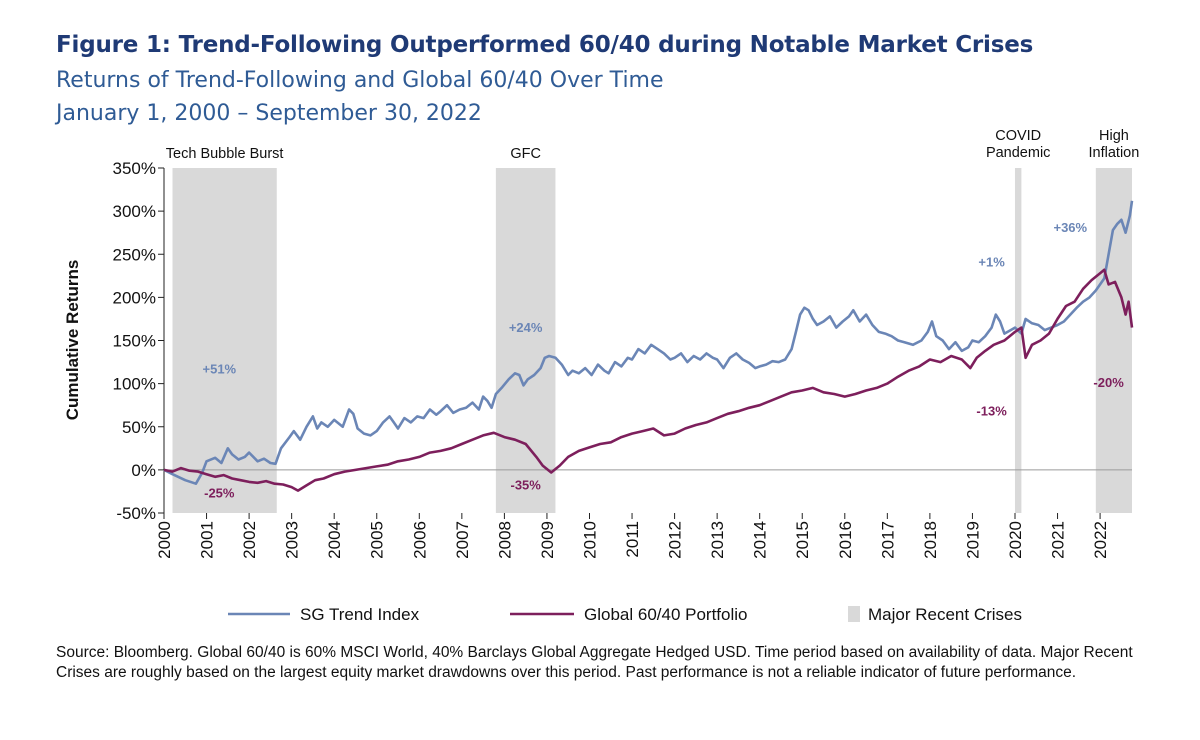  Describe the element at coordinates (1015, 540) in the screenshot. I see `x-tick-label: 2020` at that location.